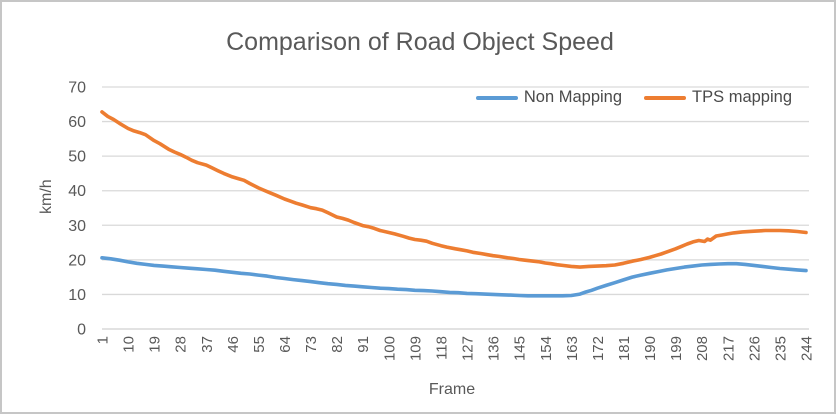  I want to click on x-tick-label: 46, so click(233, 344).